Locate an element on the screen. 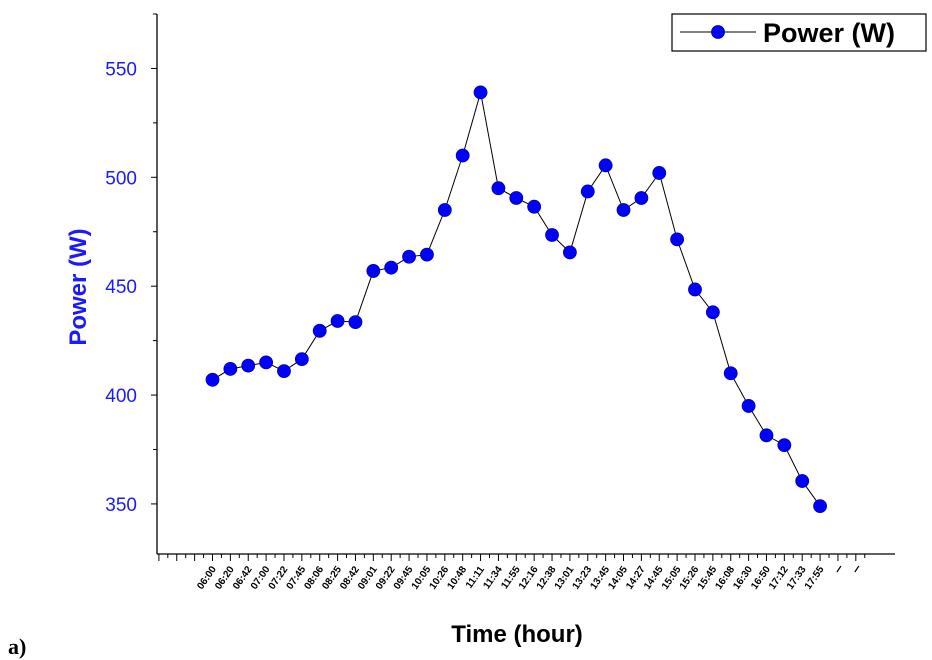  x-tick-label: 17:55 is located at coordinates (815, 578).